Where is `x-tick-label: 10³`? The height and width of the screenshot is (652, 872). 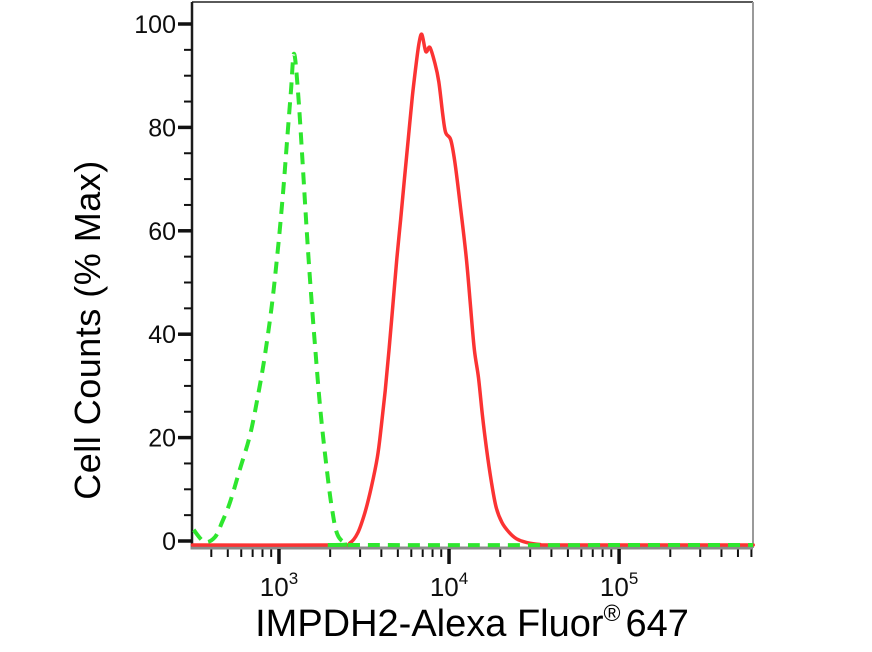
x-tick-label: 10³ is located at coordinates (279, 585).